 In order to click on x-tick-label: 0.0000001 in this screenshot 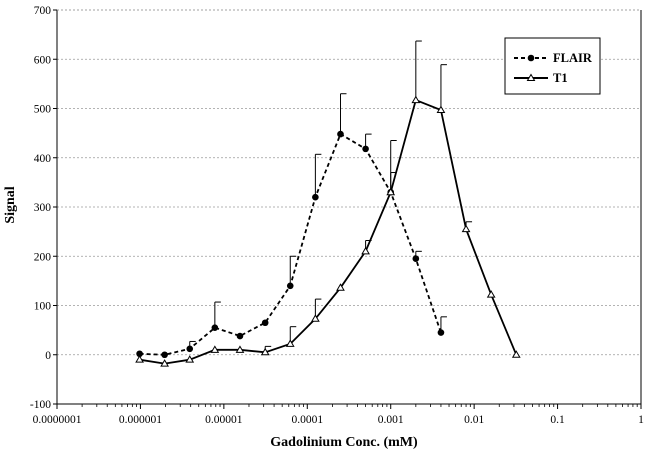, I will do `click(57, 420)`.